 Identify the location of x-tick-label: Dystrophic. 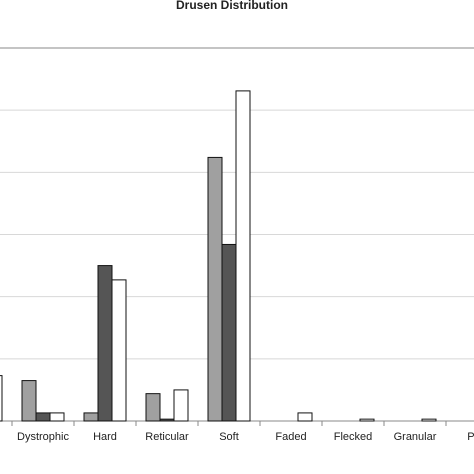
(43, 437).